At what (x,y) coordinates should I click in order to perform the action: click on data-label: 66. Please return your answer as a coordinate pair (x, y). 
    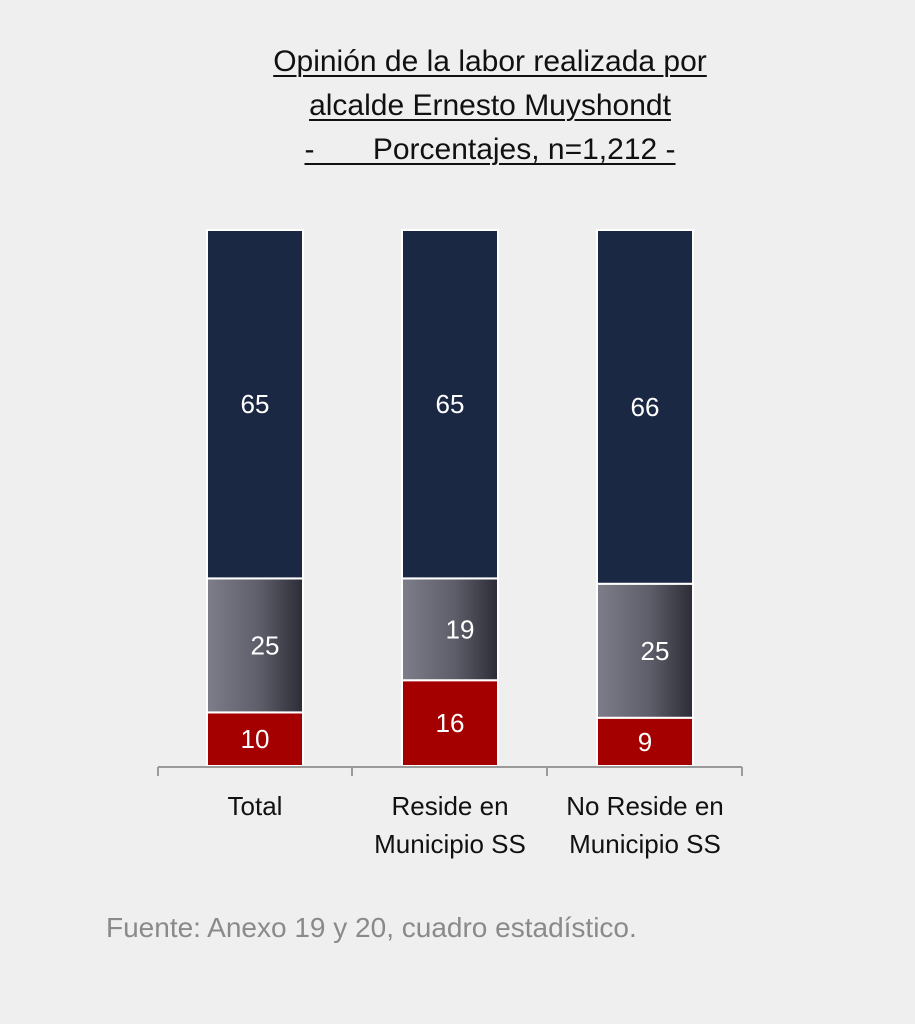
    Looking at the image, I should click on (645, 407).